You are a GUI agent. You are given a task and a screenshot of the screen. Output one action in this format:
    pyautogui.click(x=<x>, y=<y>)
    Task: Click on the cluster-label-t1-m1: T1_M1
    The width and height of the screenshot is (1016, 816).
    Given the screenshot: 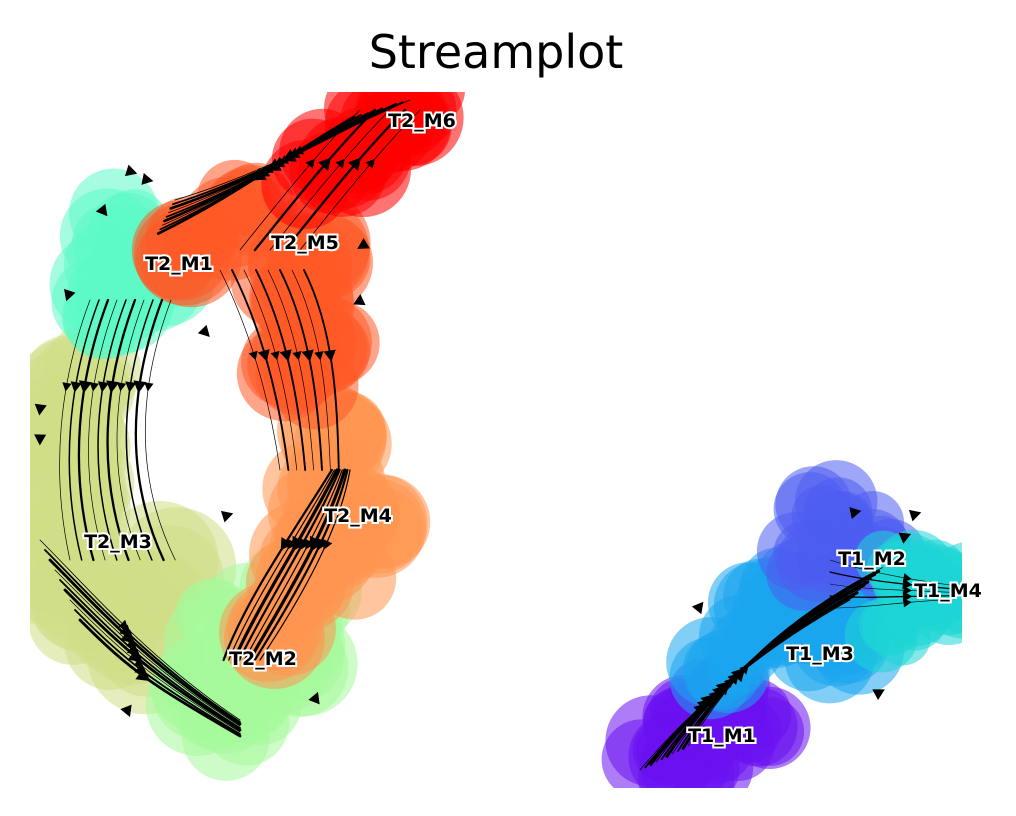 What is the action you would take?
    pyautogui.click(x=722, y=736)
    